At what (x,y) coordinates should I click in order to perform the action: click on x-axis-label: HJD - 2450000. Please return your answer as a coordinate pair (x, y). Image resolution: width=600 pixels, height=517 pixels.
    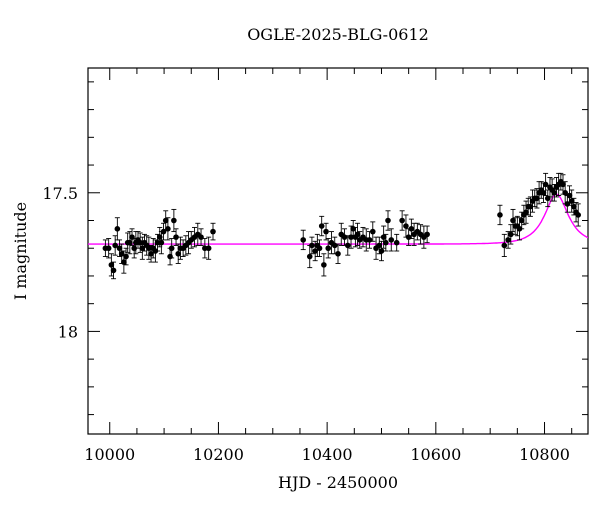
    Looking at the image, I should click on (338, 482).